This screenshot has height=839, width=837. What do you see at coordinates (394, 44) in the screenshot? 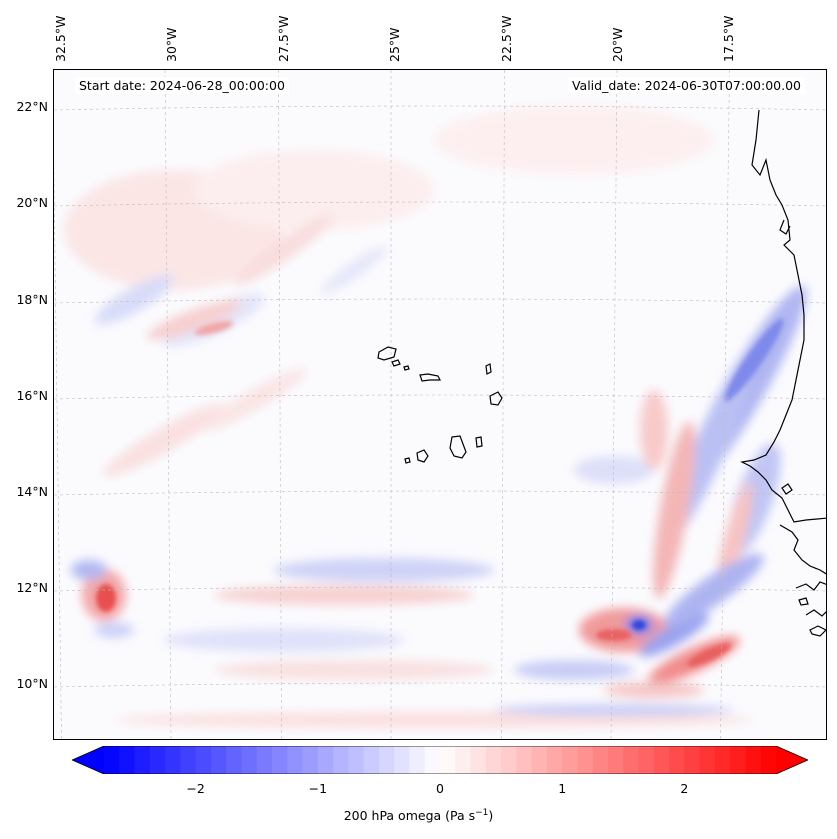
I see `lon-label-25w: 25°W` at bounding box center [394, 44].